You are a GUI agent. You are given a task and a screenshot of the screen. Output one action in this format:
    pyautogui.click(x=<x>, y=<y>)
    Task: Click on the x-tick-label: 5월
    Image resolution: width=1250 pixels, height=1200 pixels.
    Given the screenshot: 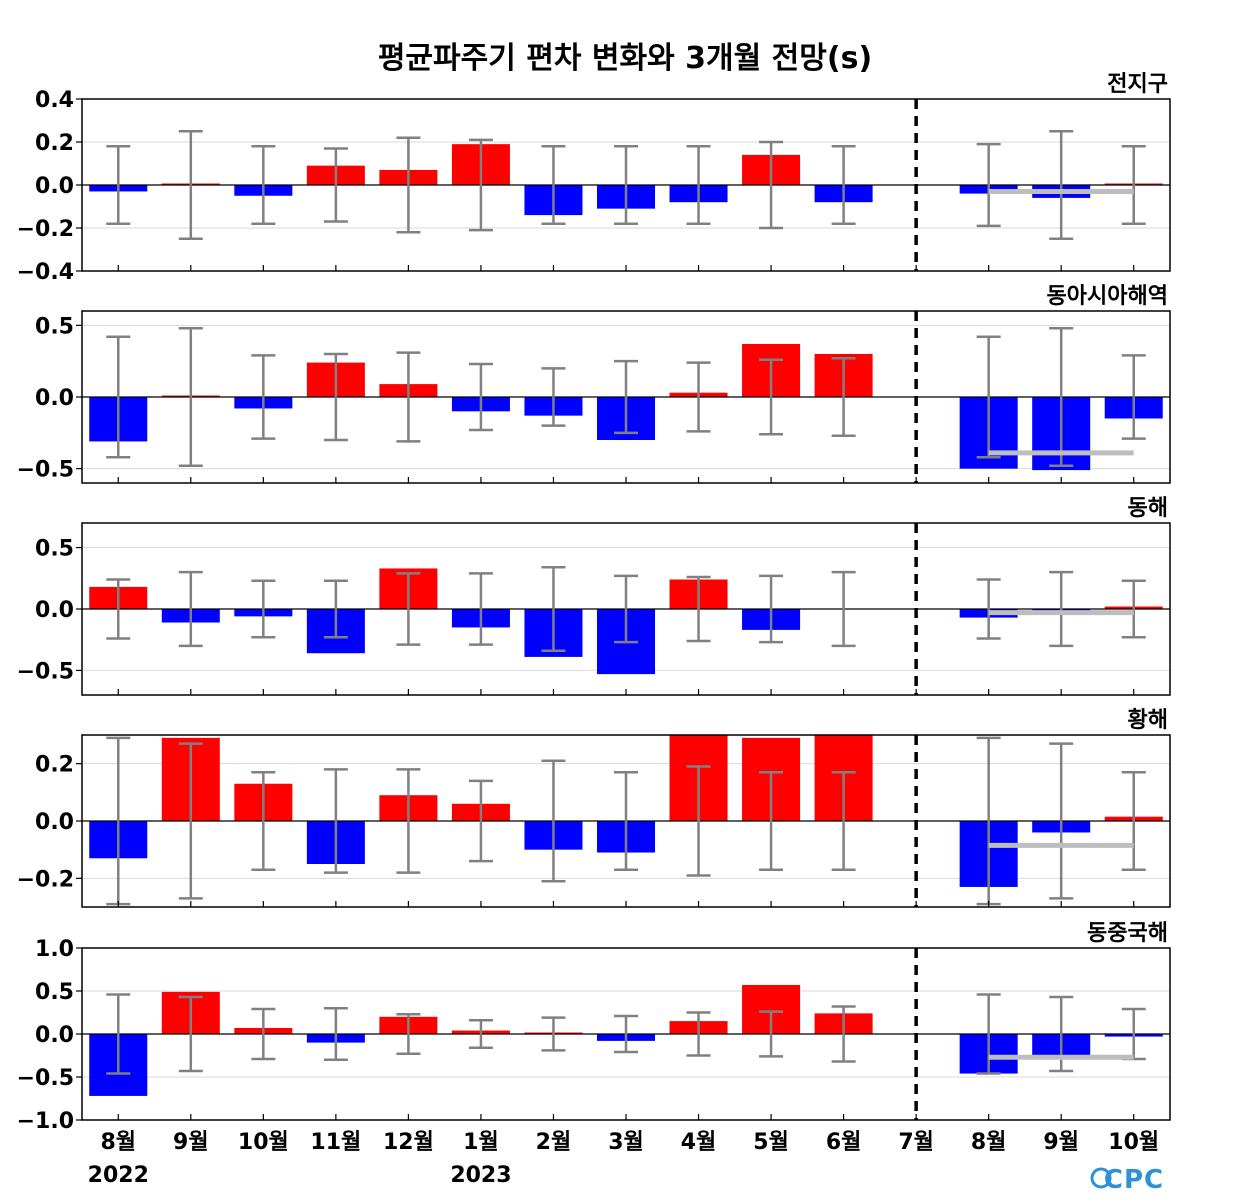 What is the action you would take?
    pyautogui.click(x=771, y=1142)
    